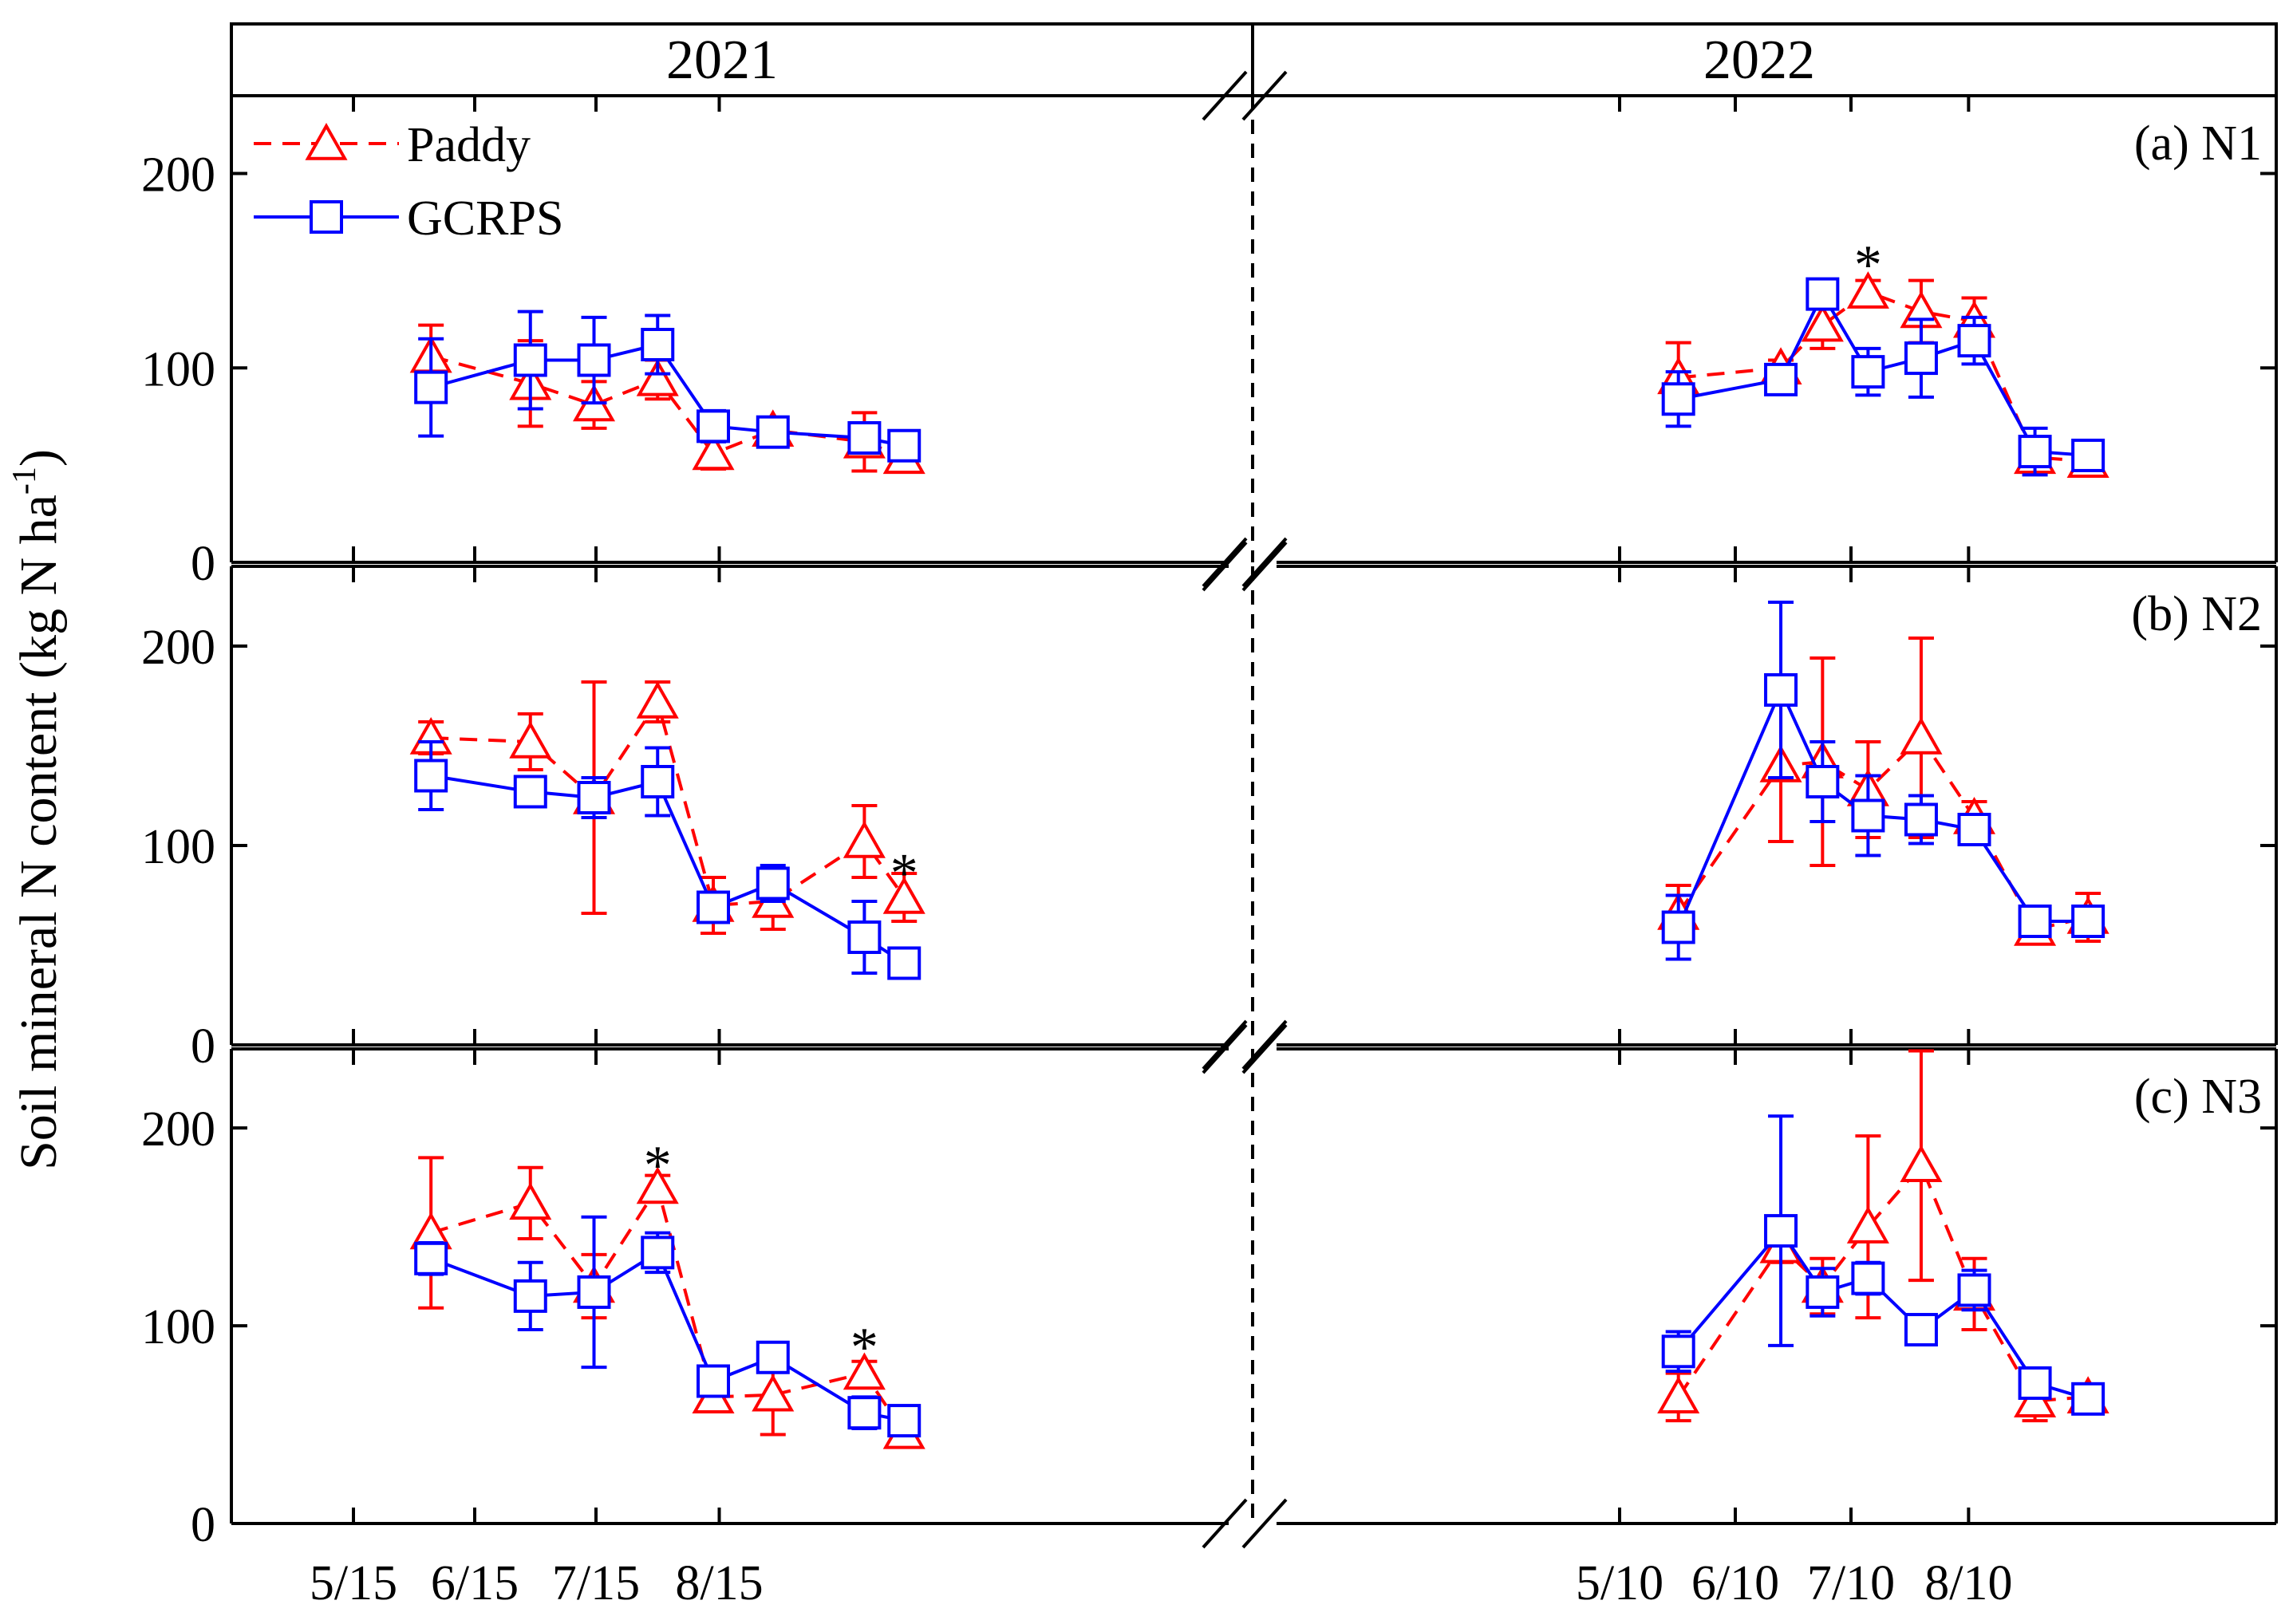 This screenshot has width=2289, height=1624. I want to click on panel-label: (b) N2, so click(2196, 614).